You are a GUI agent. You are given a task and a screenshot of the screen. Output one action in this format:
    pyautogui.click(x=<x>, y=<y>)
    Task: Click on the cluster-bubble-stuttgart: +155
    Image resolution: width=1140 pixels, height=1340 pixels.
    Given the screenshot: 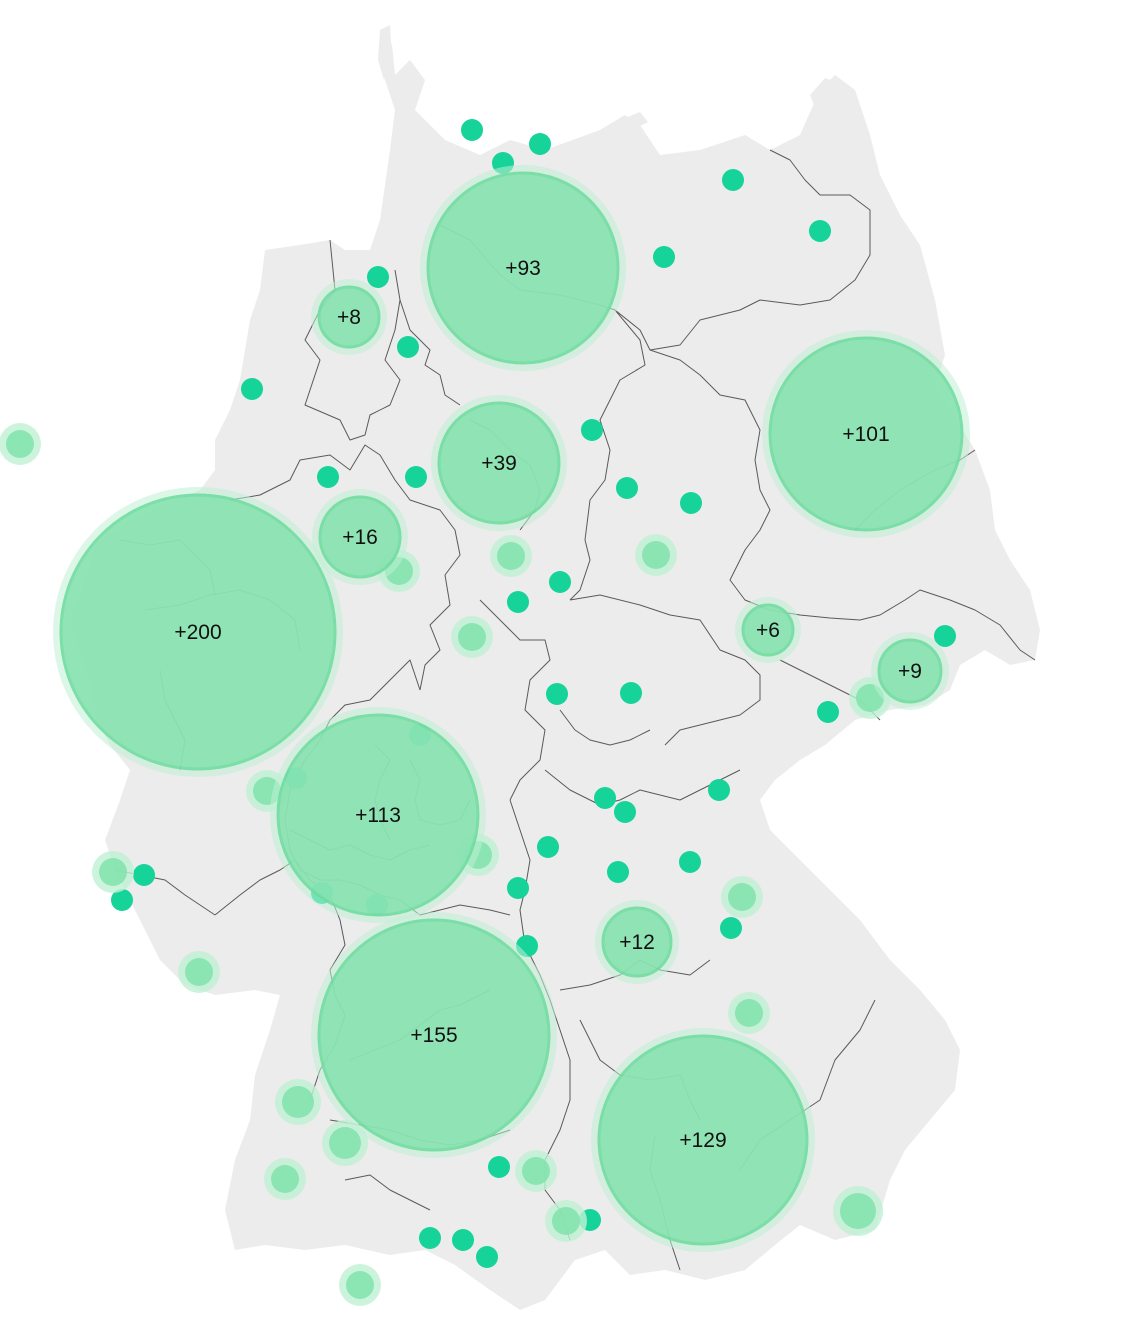 What is the action you would take?
    pyautogui.click(x=434, y=1035)
    